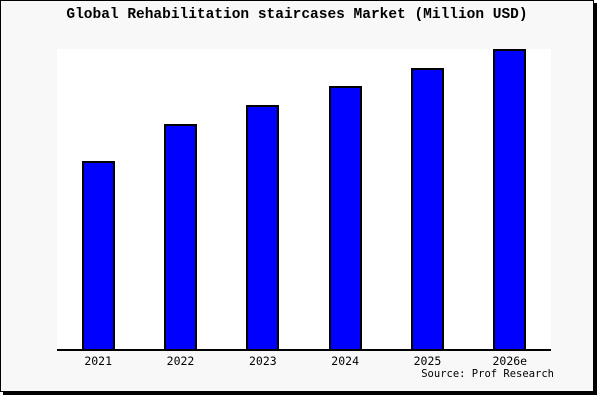 The width and height of the screenshot is (600, 400). Describe the element at coordinates (263, 227) in the screenshot. I see `bar-2023` at that location.